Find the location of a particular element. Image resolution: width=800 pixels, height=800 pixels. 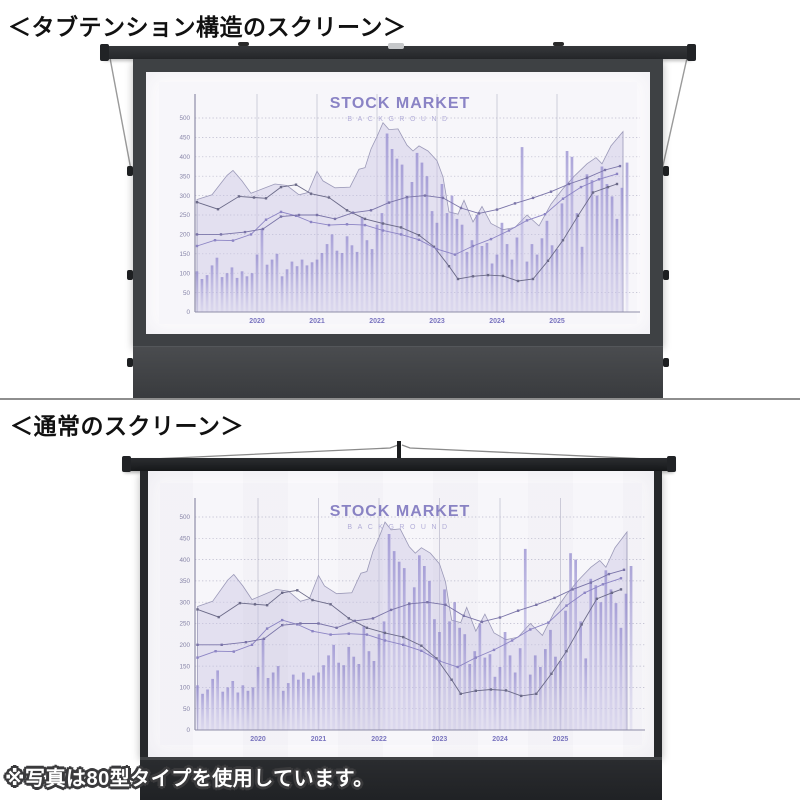

screen2-top-bar-left-cap is located at coordinates (126, 464).